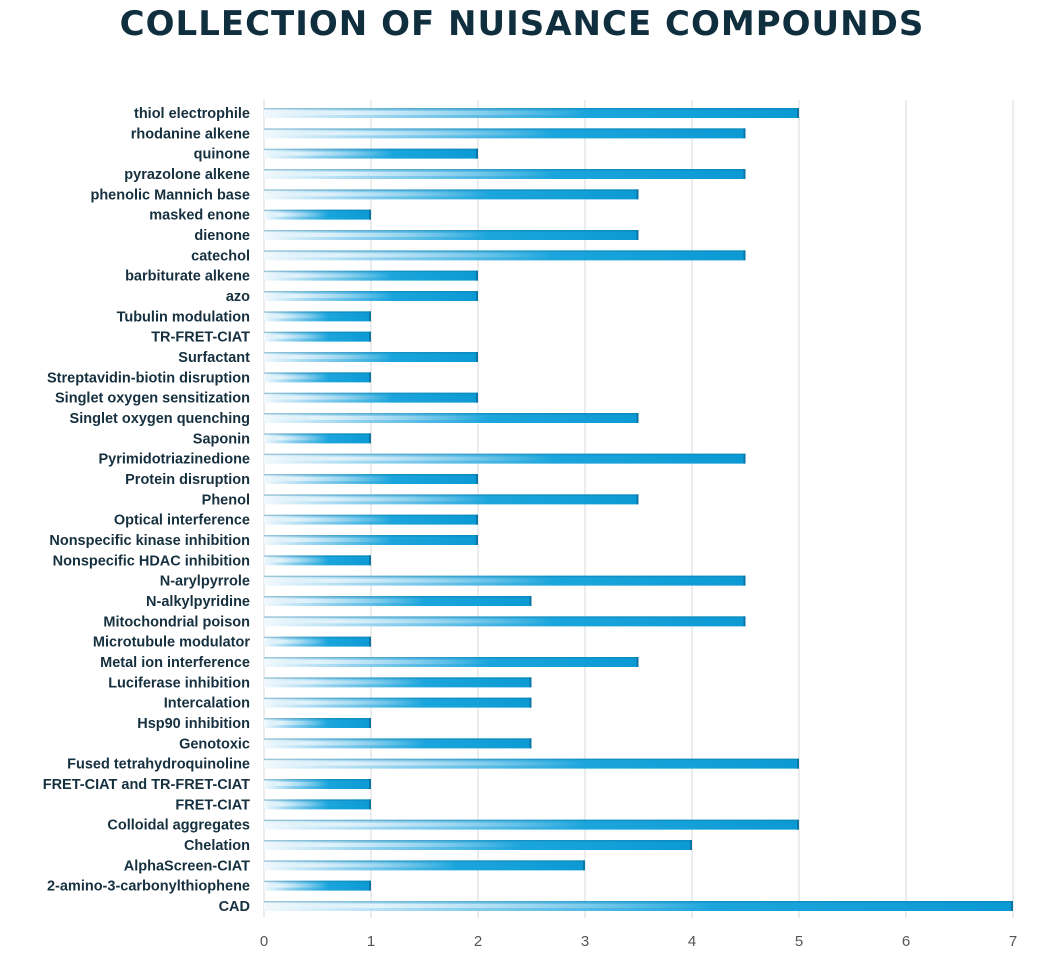 The image size is (1044, 970). Describe the element at coordinates (212, 805) in the screenshot. I see `category-label: FRET-CIAT` at that location.